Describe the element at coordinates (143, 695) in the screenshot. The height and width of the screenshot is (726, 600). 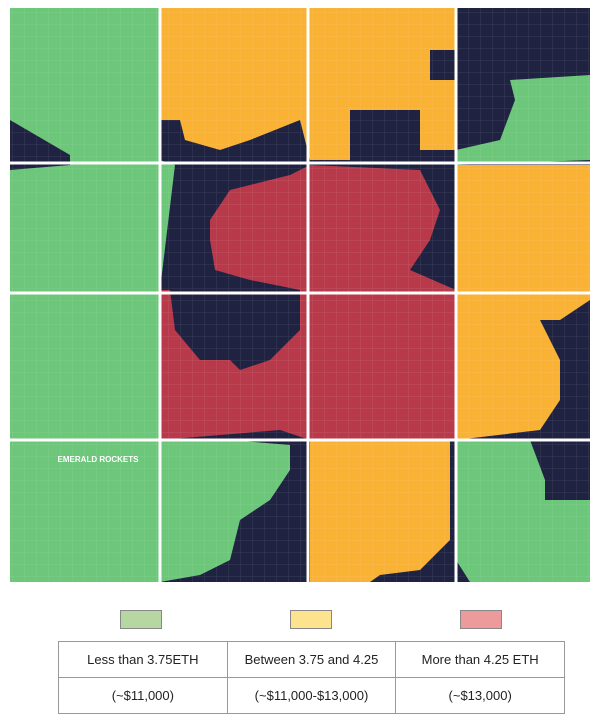
I see `legend-range: (~$11,000)` at that location.